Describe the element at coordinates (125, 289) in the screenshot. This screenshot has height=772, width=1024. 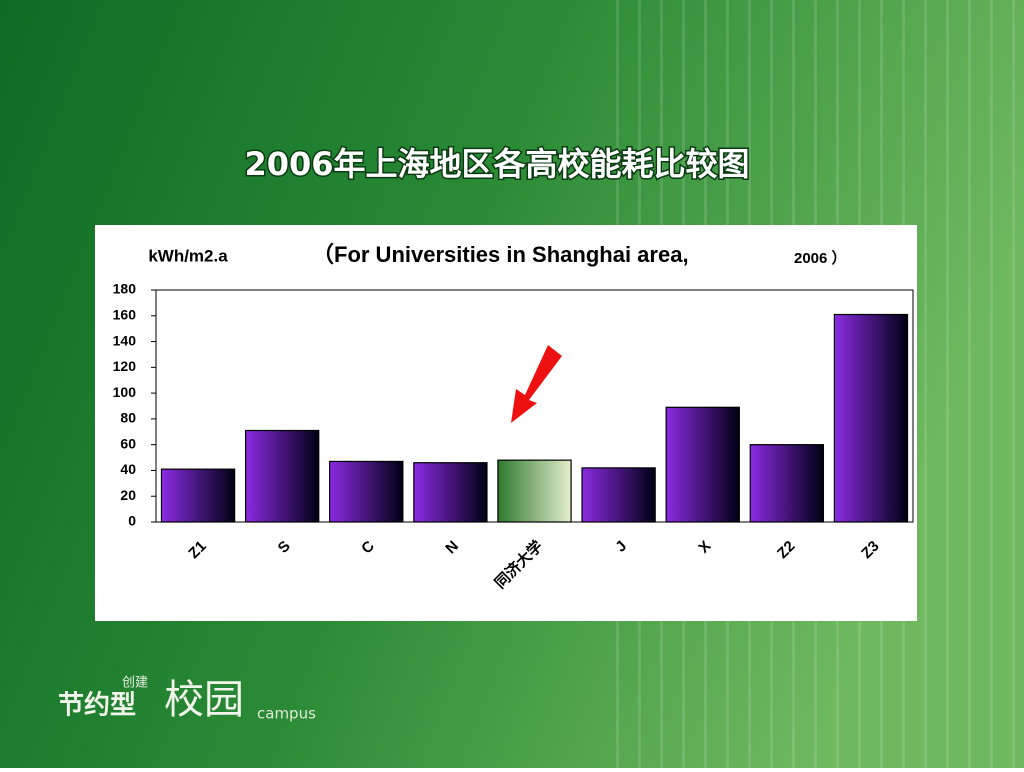
I see `y-tick-label: 180` at that location.